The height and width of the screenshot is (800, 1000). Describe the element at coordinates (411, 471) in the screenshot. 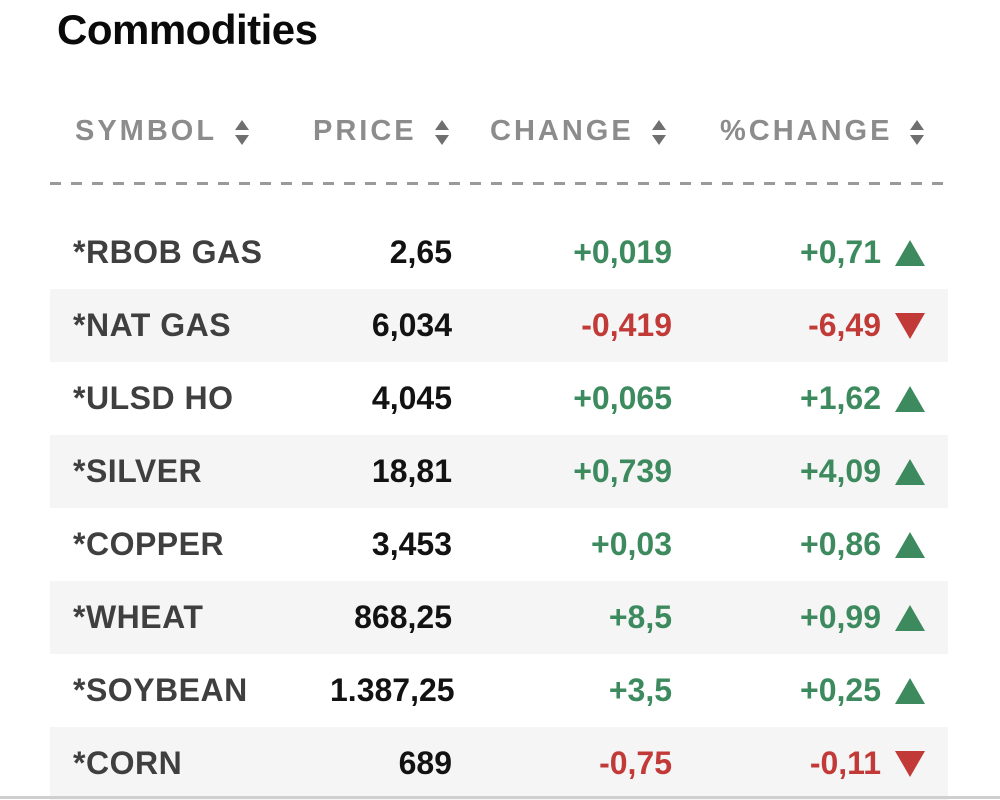

I see `price-cell: 18,81` at that location.